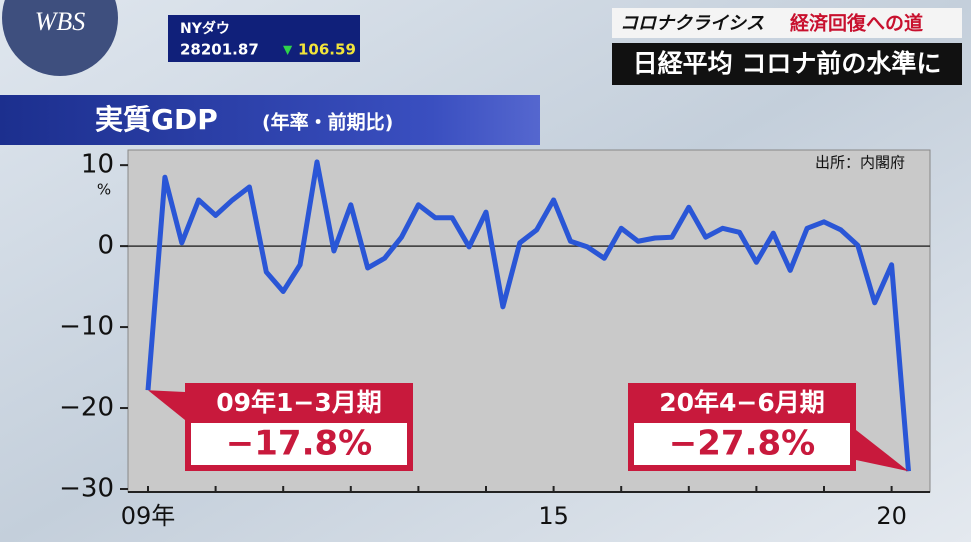 The height and width of the screenshot is (546, 971). Describe the element at coordinates (288, 50) in the screenshot. I see `ticker-arrow: ▼` at that location.